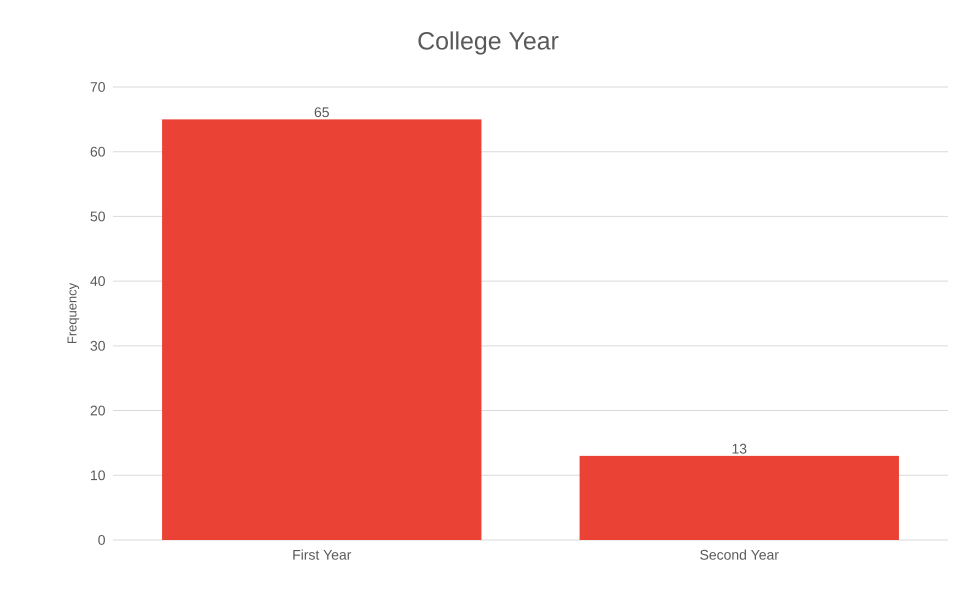  I want to click on y-tick-label: 40, so click(97, 281).